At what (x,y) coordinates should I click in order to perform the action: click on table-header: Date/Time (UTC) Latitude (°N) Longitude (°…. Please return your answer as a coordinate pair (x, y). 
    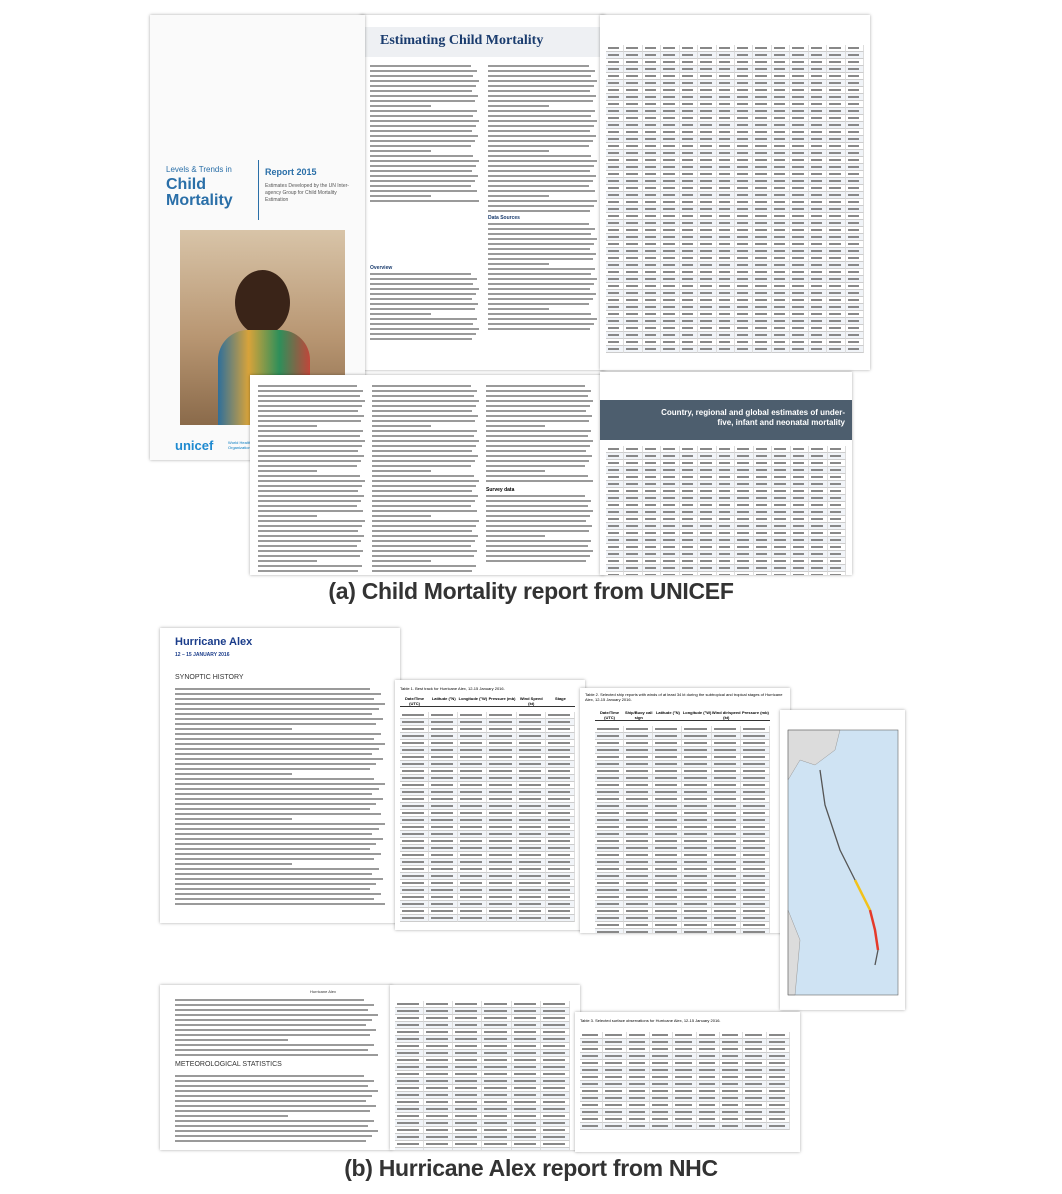
    Looking at the image, I should click on (487, 701).